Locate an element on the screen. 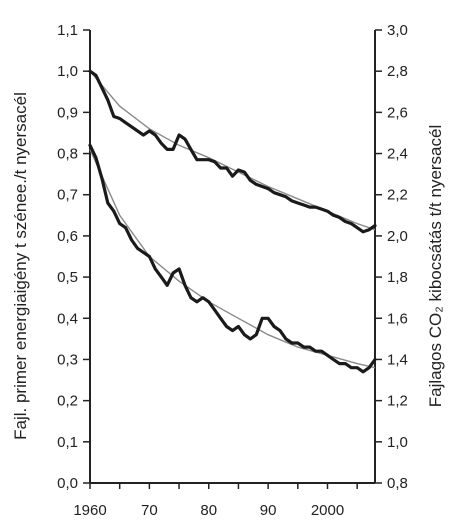 This screenshot has width=462, height=523. left-axis-tick-label: 1,1 is located at coordinates (67, 30).